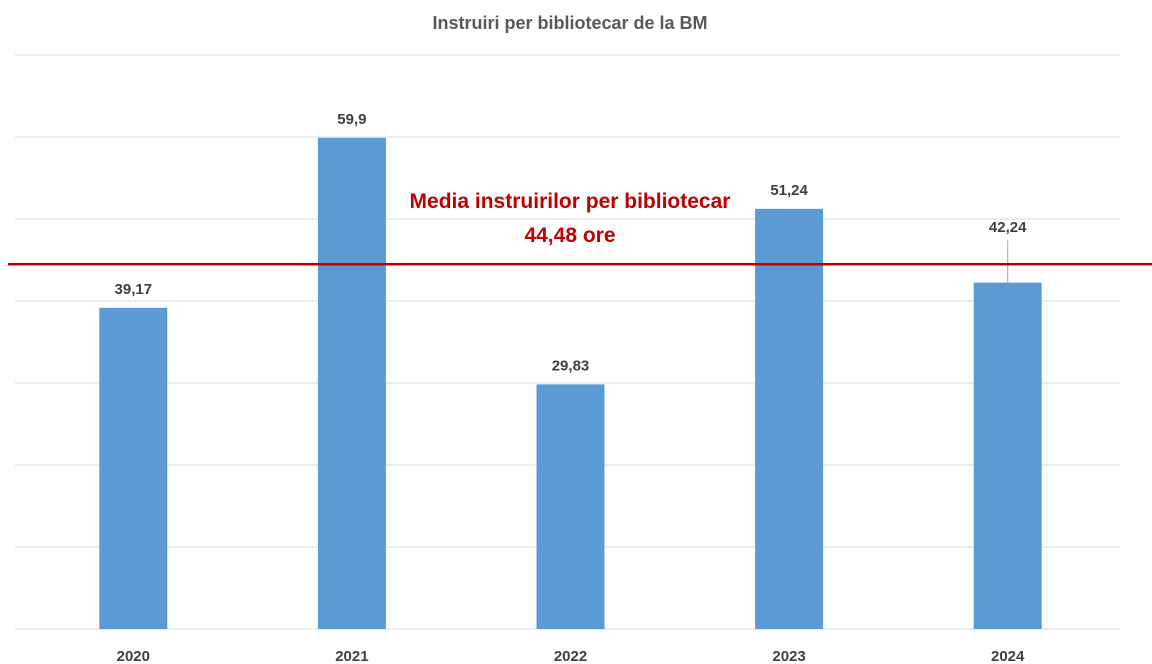 This screenshot has height=664, width=1152. I want to click on x-tick-label: 2020, so click(133, 656).